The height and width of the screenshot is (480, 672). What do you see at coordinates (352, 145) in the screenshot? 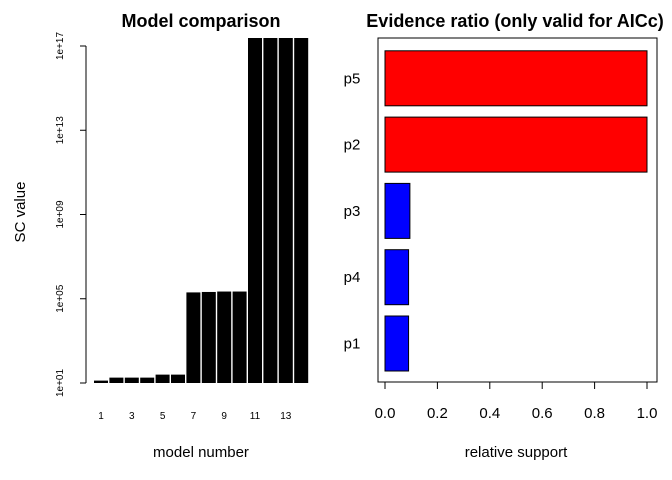
I see `right-category-label: p2` at bounding box center [352, 145].